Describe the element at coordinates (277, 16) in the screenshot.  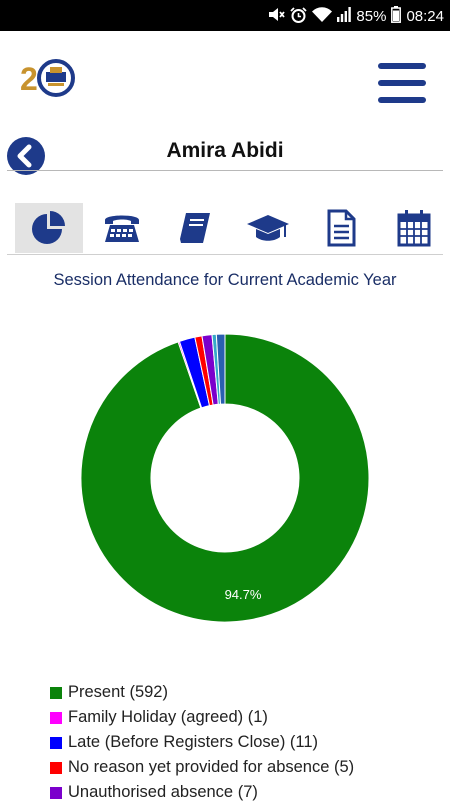
I see `mute-icon` at that location.